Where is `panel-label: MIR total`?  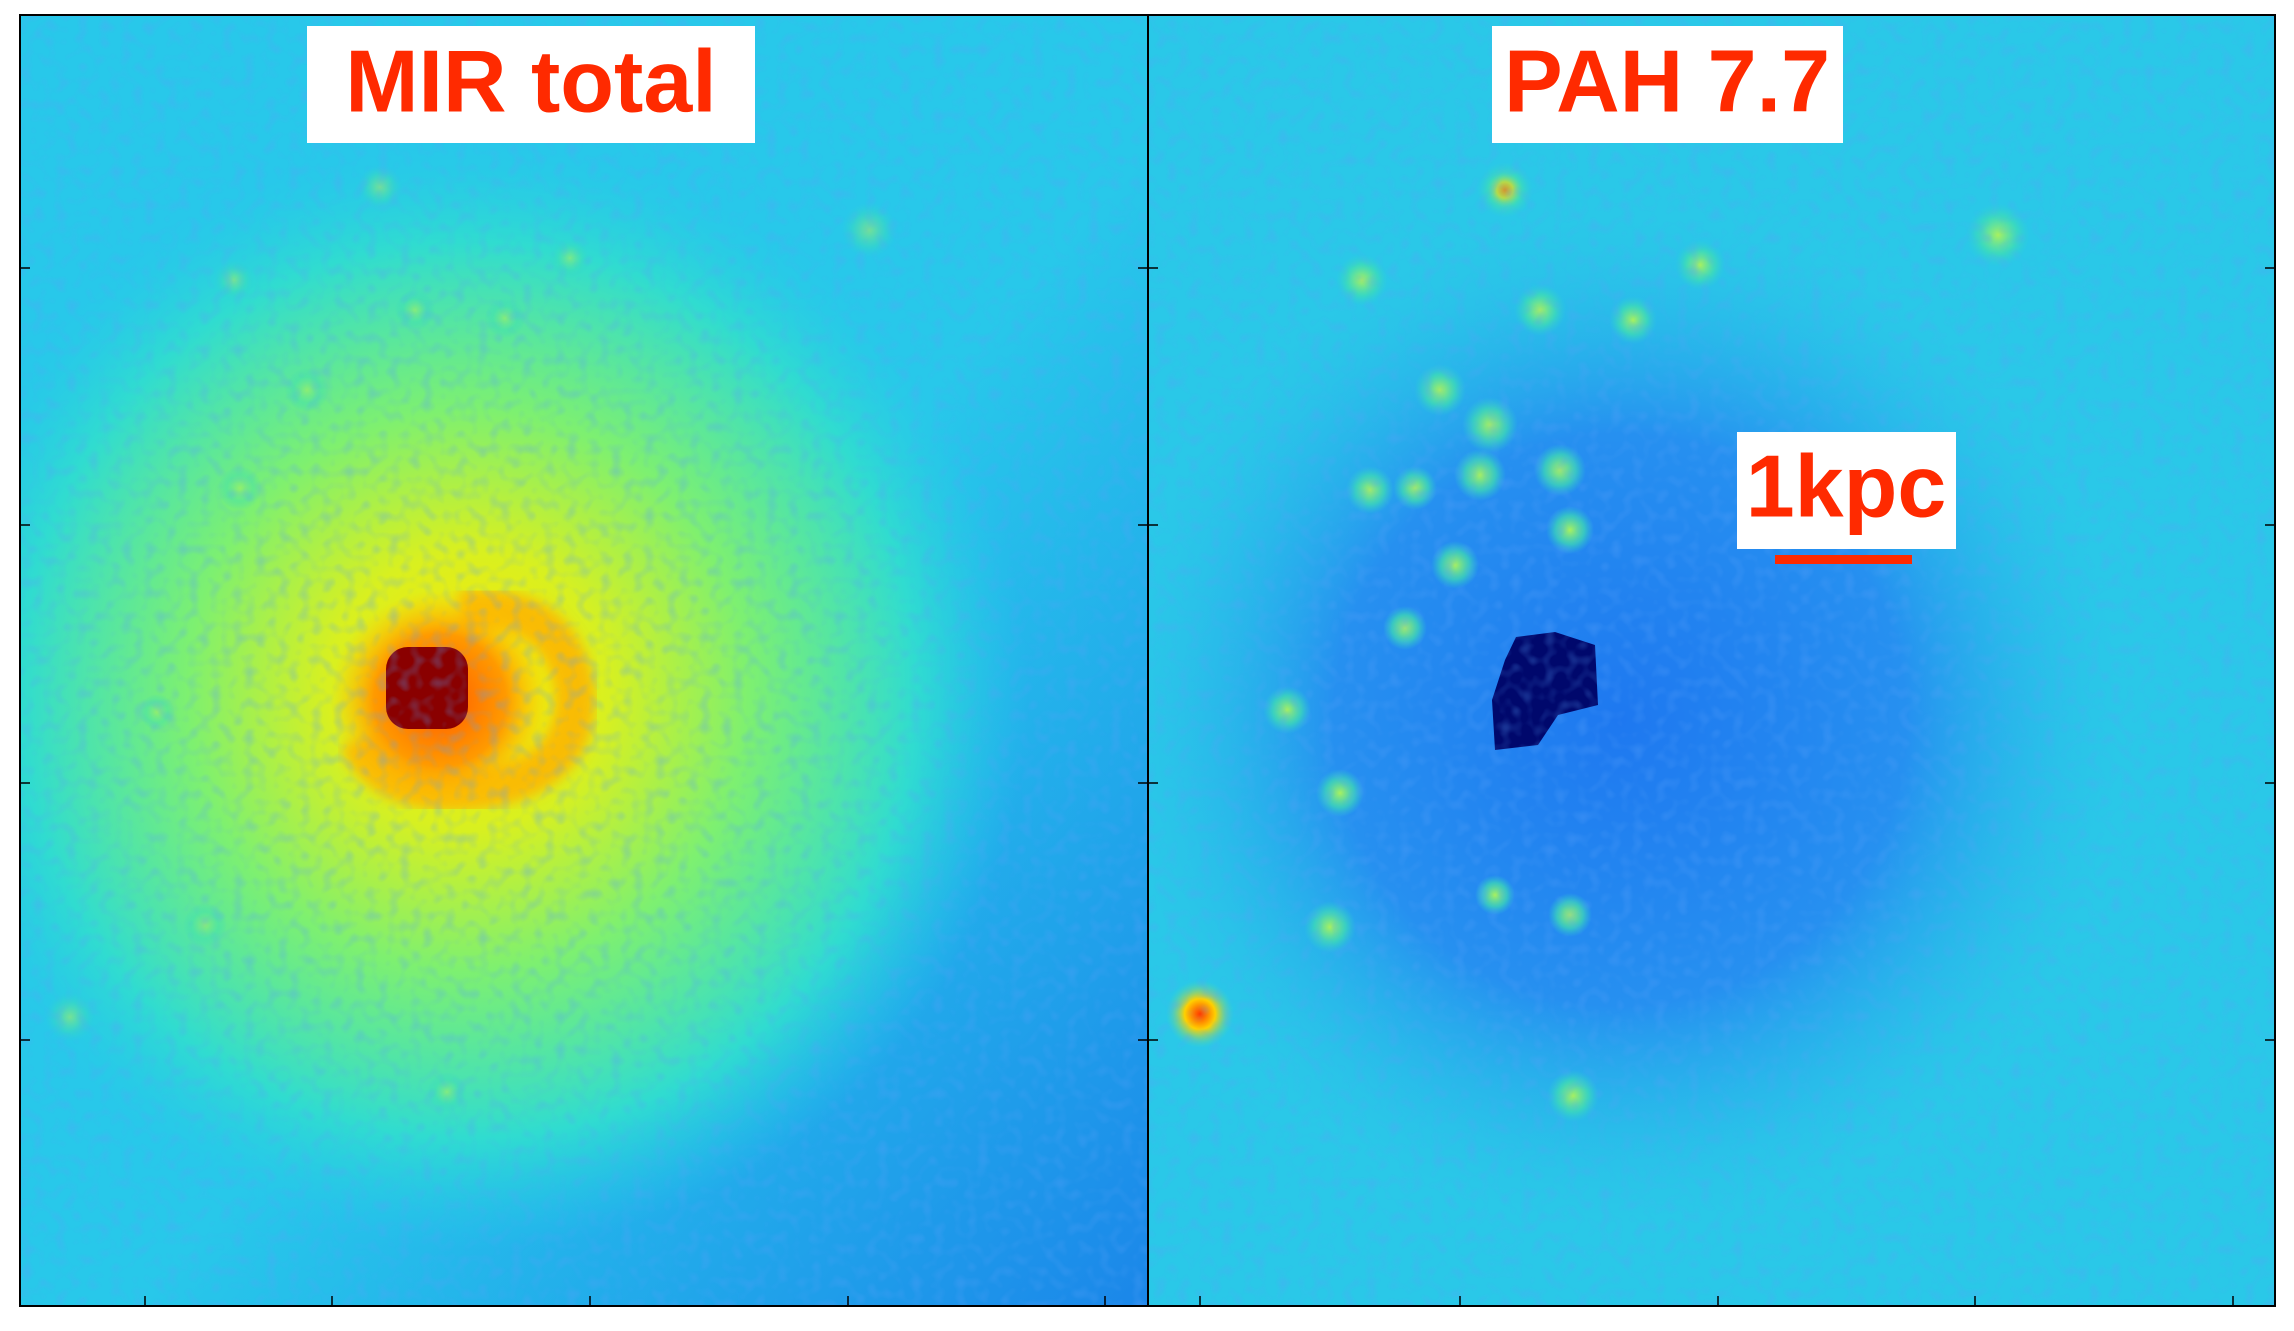 panel-label: MIR total is located at coordinates (531, 80).